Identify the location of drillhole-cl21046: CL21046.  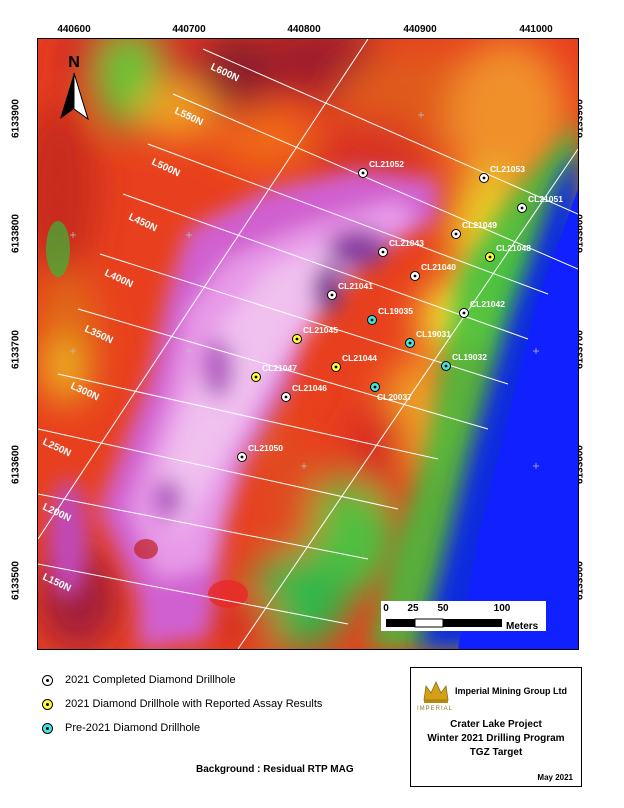
(304, 392).